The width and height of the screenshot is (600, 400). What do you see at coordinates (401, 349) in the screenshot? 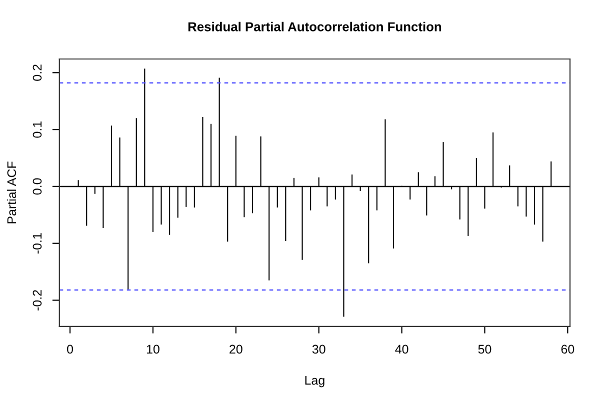
I see `x-tick-label: 40` at bounding box center [401, 349].